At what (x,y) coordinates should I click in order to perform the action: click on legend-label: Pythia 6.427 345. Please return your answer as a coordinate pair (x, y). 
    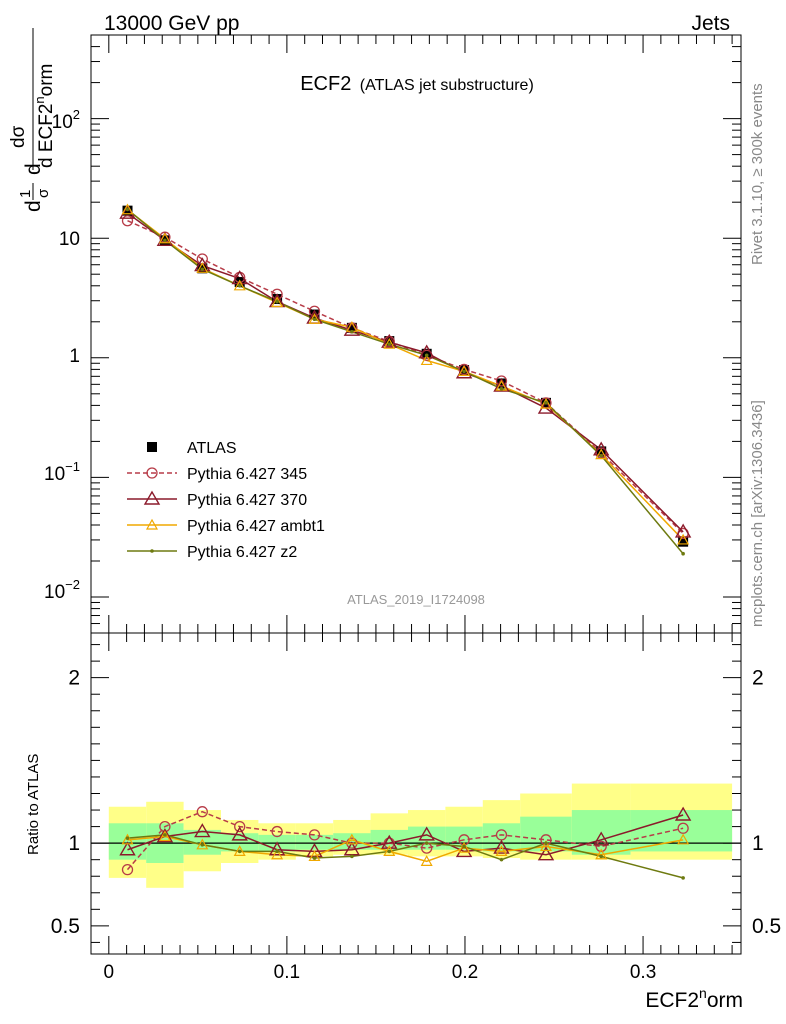
    Looking at the image, I should click on (247, 474).